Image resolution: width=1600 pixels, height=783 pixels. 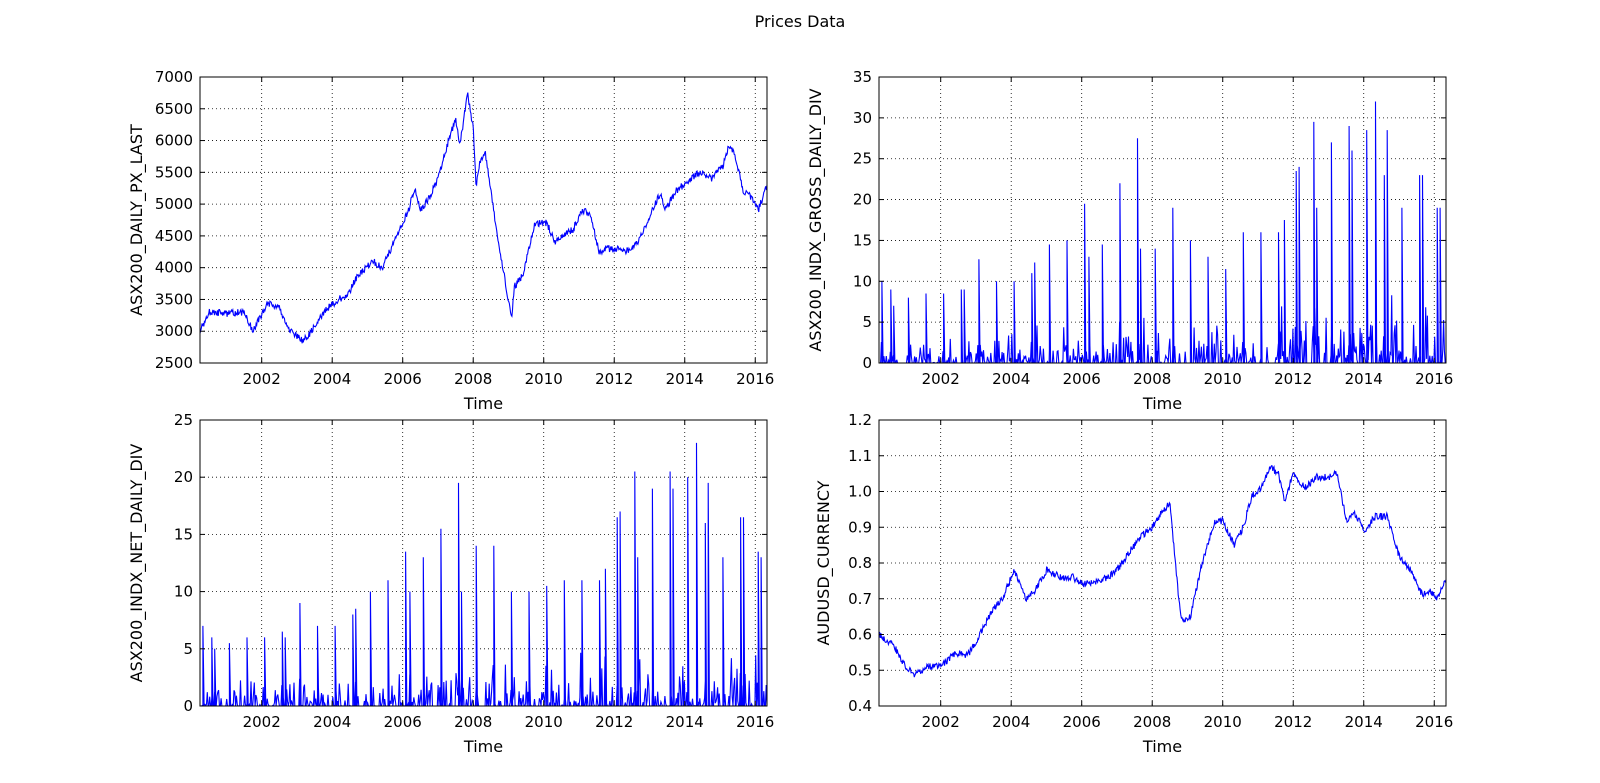 I want to click on y-tick-label: 3000, so click(x=174, y=331).